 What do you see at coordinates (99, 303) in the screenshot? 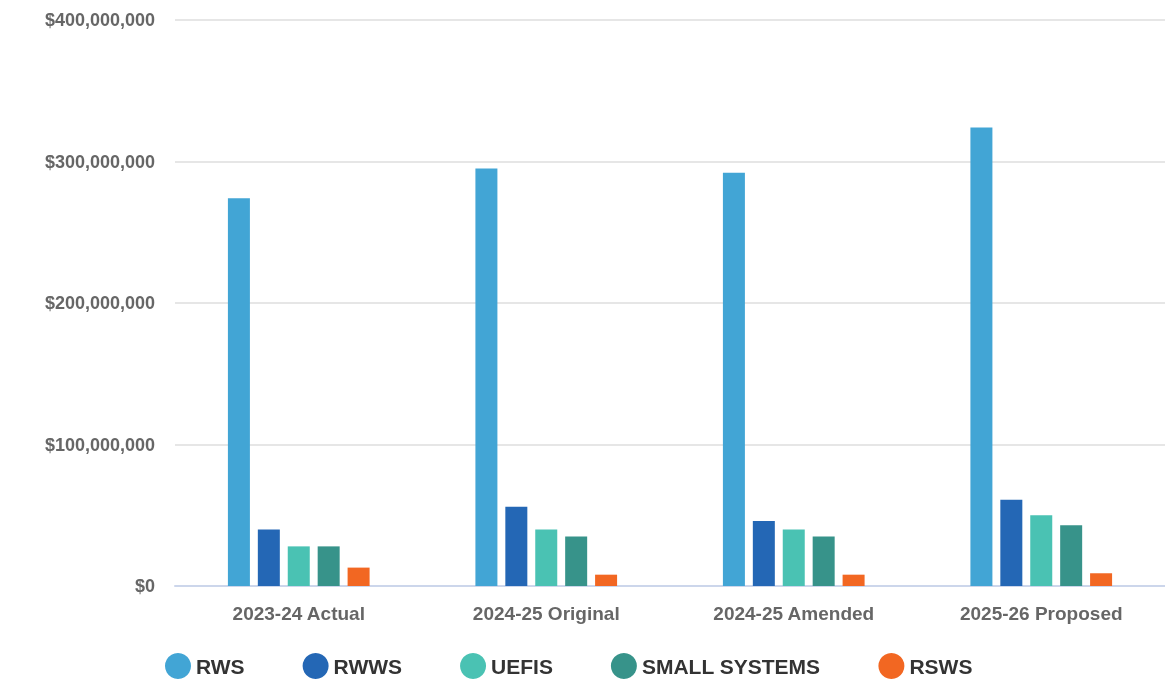
I see `y-tick-label: $200,000,000` at bounding box center [99, 303].